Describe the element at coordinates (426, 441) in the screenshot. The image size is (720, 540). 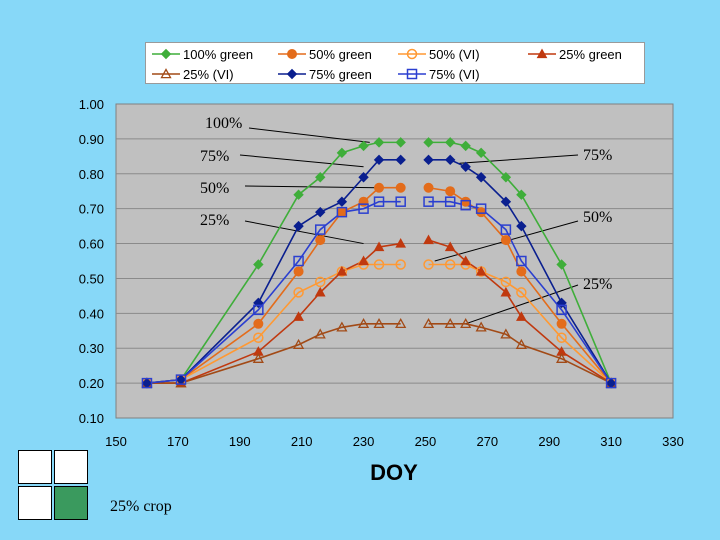
I see `x-tick-label: 250` at that location.